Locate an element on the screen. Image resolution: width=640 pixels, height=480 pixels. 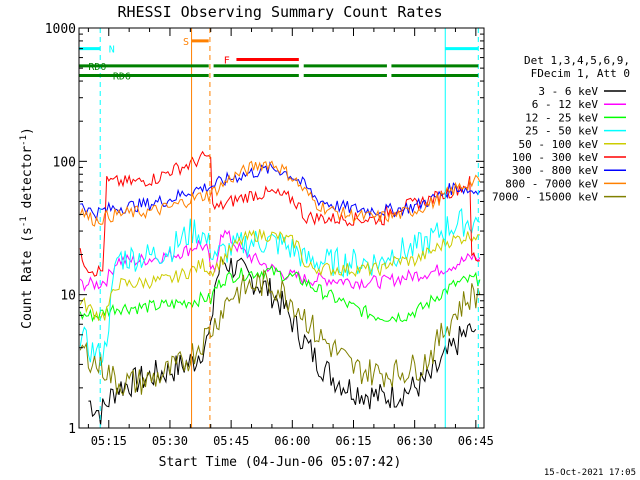
span-label-n: N is located at coordinates (112, 50).